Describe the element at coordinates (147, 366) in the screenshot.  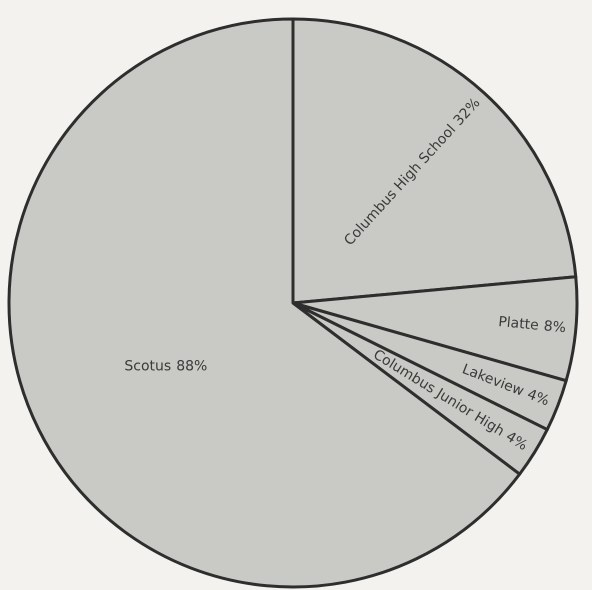
I see `slice-category: Scotus` at that location.